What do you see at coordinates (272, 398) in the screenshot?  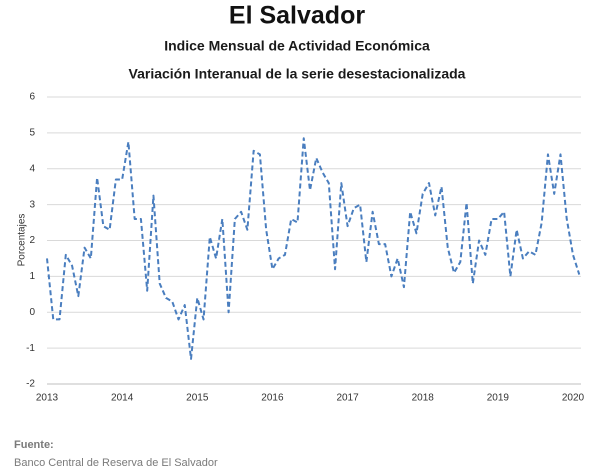 I see `x-tick-label: 2016` at bounding box center [272, 398].